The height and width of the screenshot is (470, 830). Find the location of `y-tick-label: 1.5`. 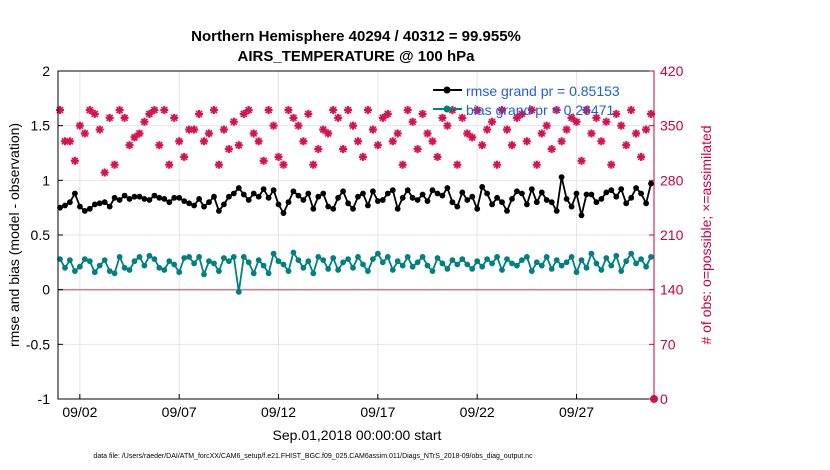

y-tick-label: 1.5 is located at coordinates (41, 126).